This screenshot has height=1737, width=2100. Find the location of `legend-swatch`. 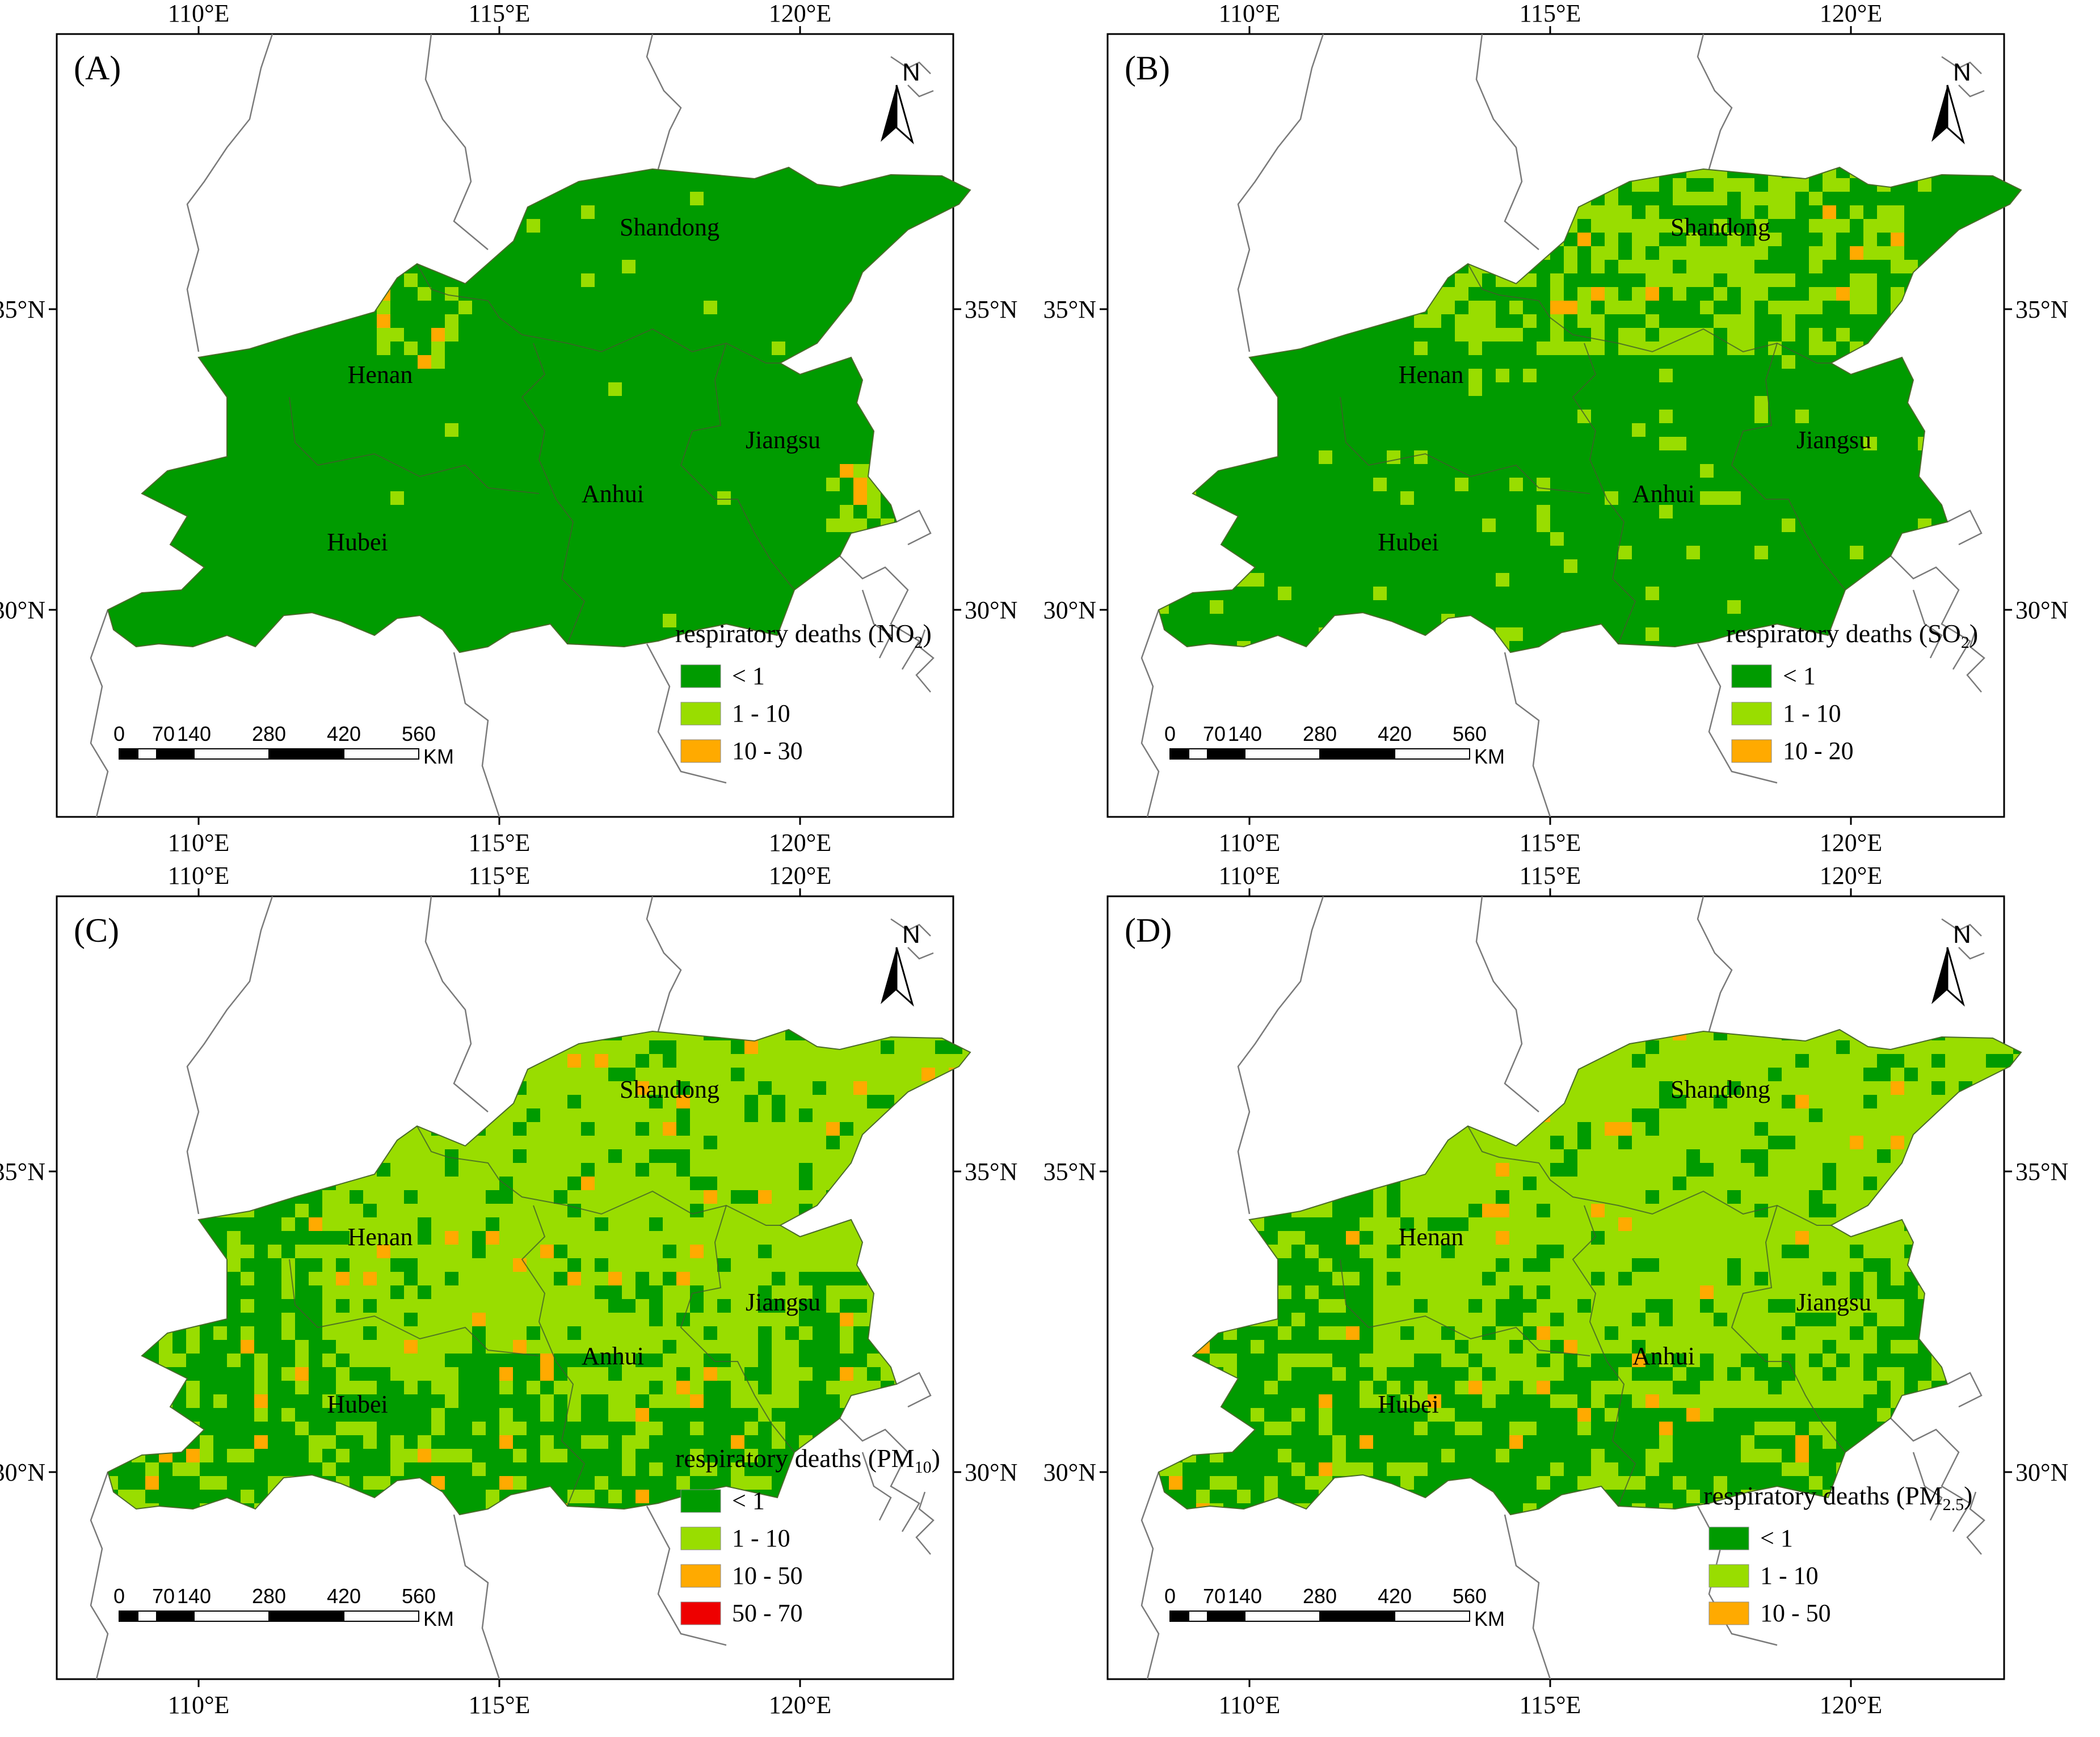

legend-swatch is located at coordinates (700, 1539).